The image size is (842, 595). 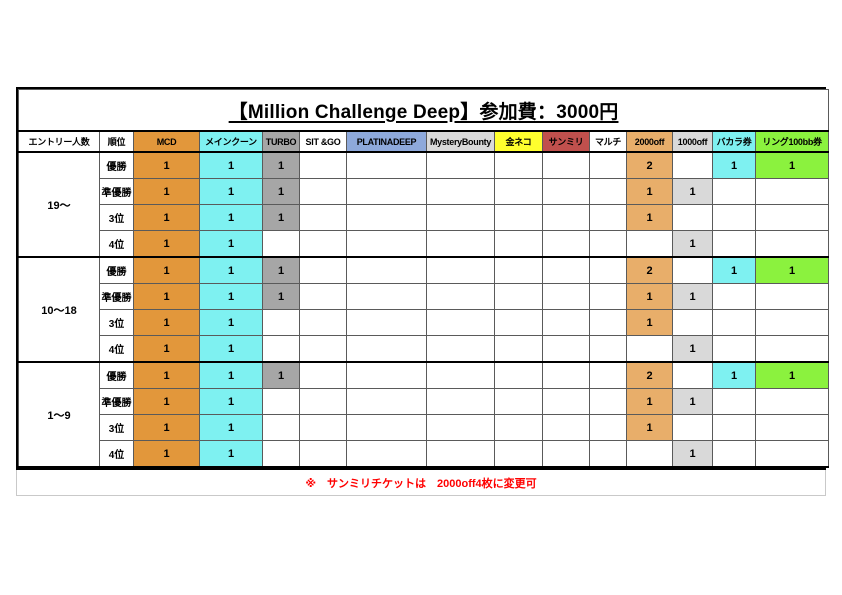 I want to click on column-header: 2000off, so click(x=649, y=141).